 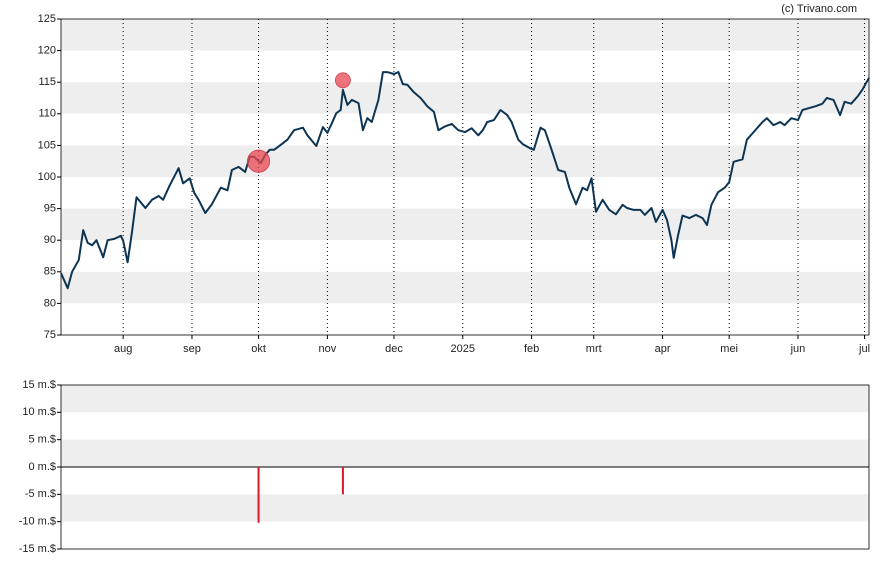 I want to click on x-tick-label: nov, so click(x=327, y=349).